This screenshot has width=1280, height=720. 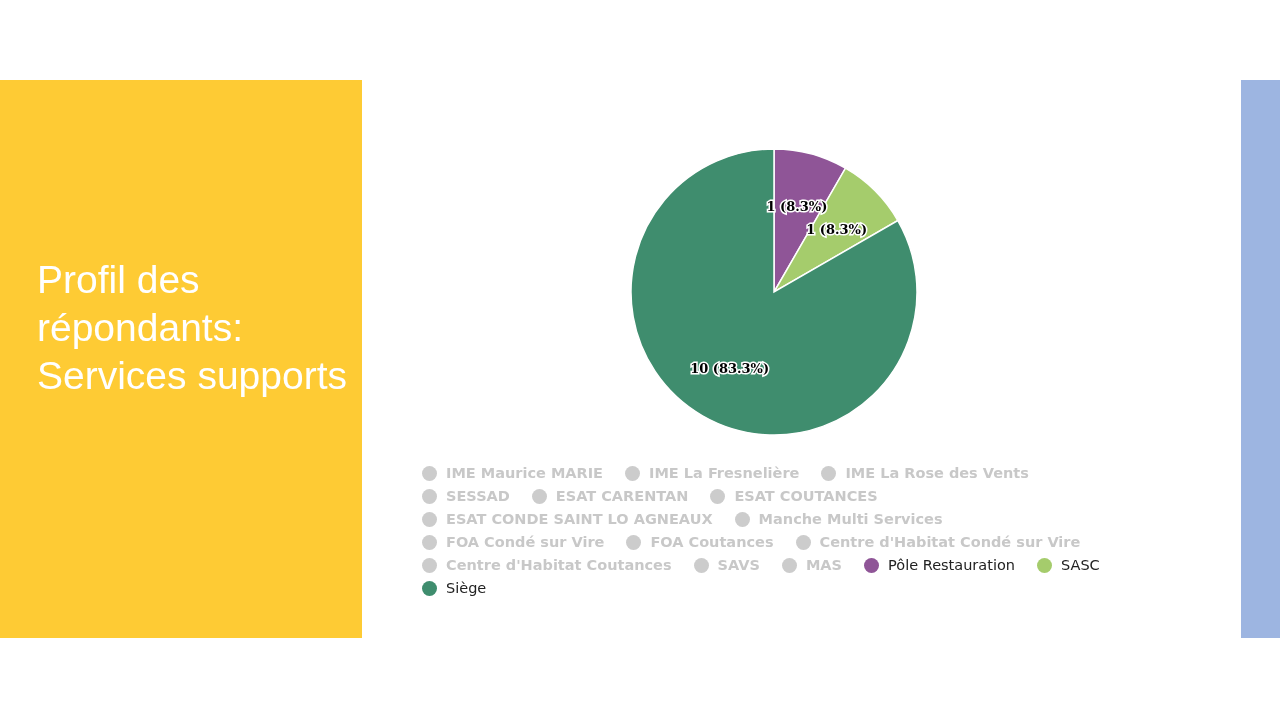 What do you see at coordinates (951, 565) in the screenshot?
I see `legend-label: Pôle Restauration` at bounding box center [951, 565].